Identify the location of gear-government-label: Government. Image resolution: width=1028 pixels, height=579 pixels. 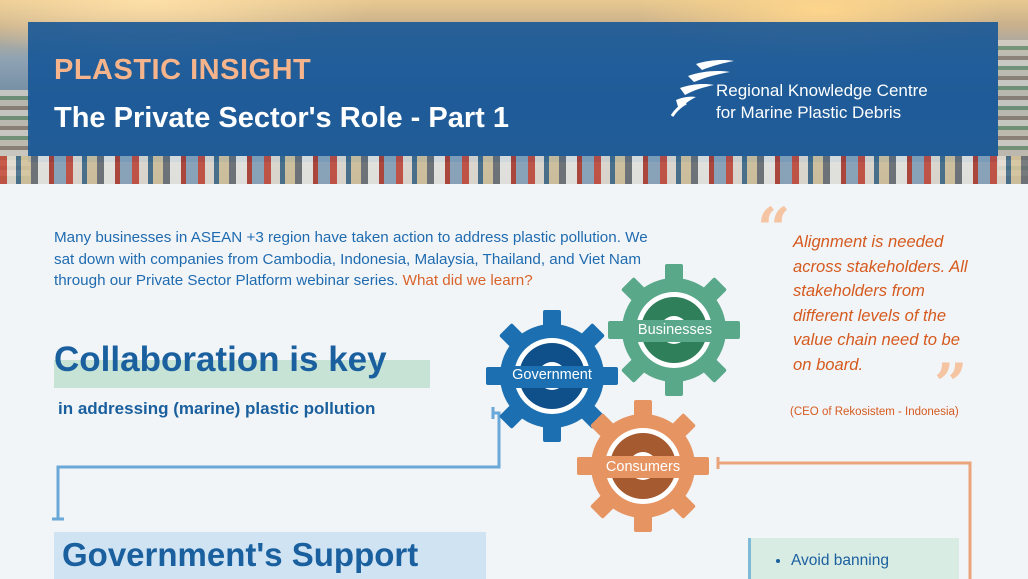
(552, 375).